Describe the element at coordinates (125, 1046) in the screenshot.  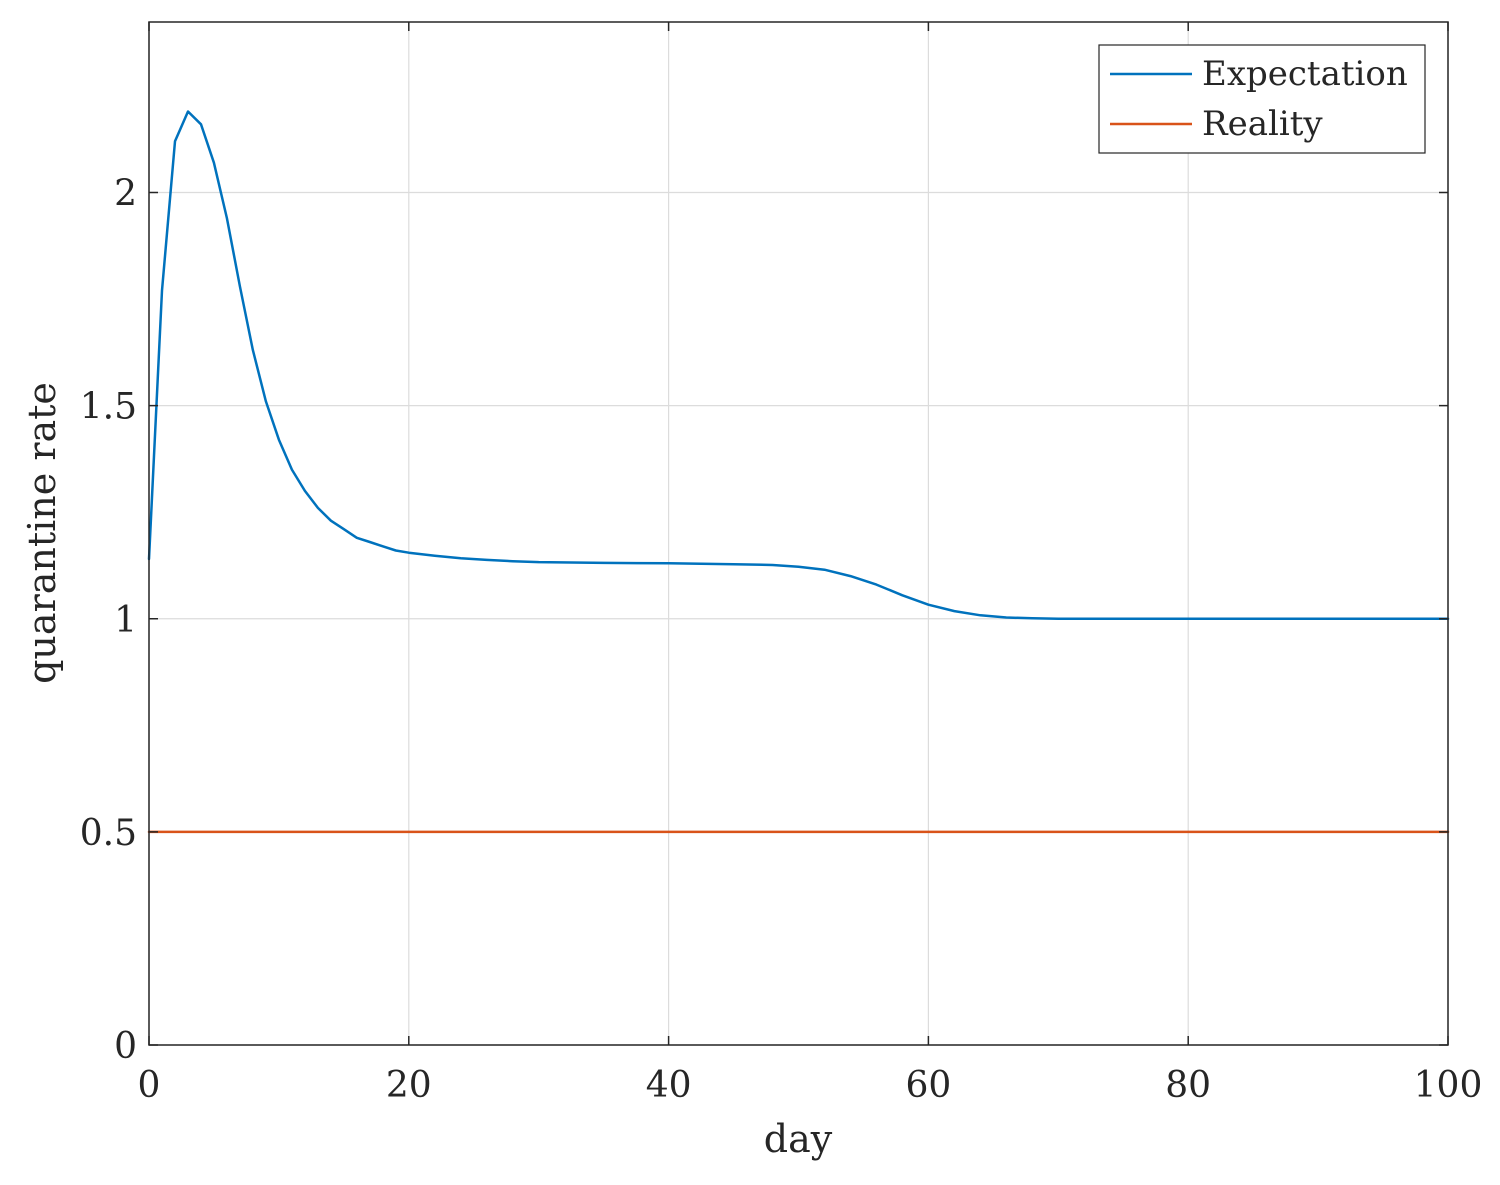
I see `y-tick-label: 0` at that location.